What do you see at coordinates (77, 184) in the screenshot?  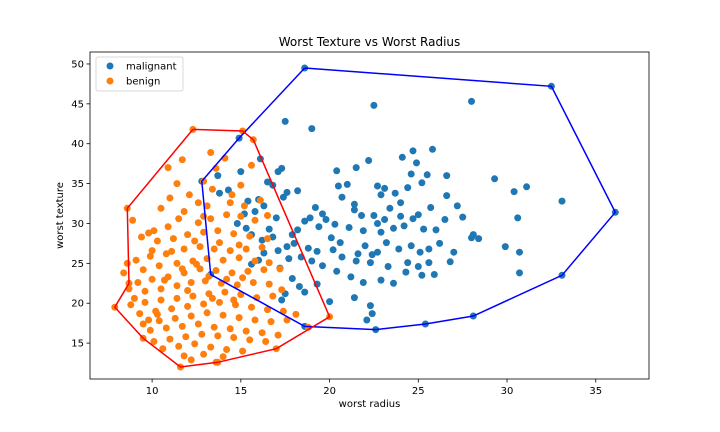 I see `y-tick-label-35: 35` at bounding box center [77, 184].